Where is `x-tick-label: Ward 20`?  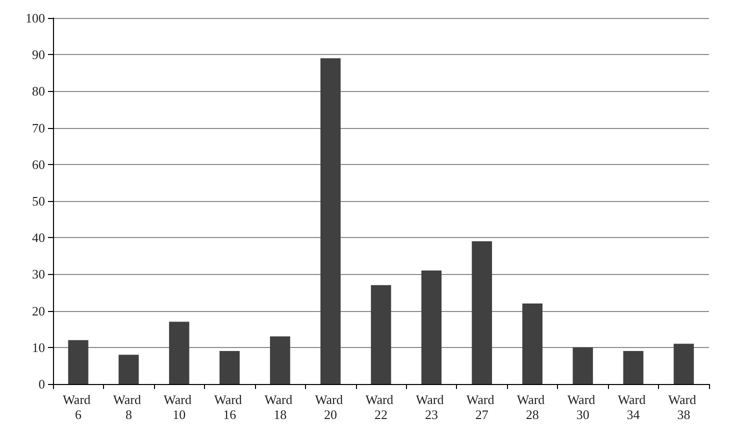
x-tick-label: Ward 20 is located at coordinates (330, 407).